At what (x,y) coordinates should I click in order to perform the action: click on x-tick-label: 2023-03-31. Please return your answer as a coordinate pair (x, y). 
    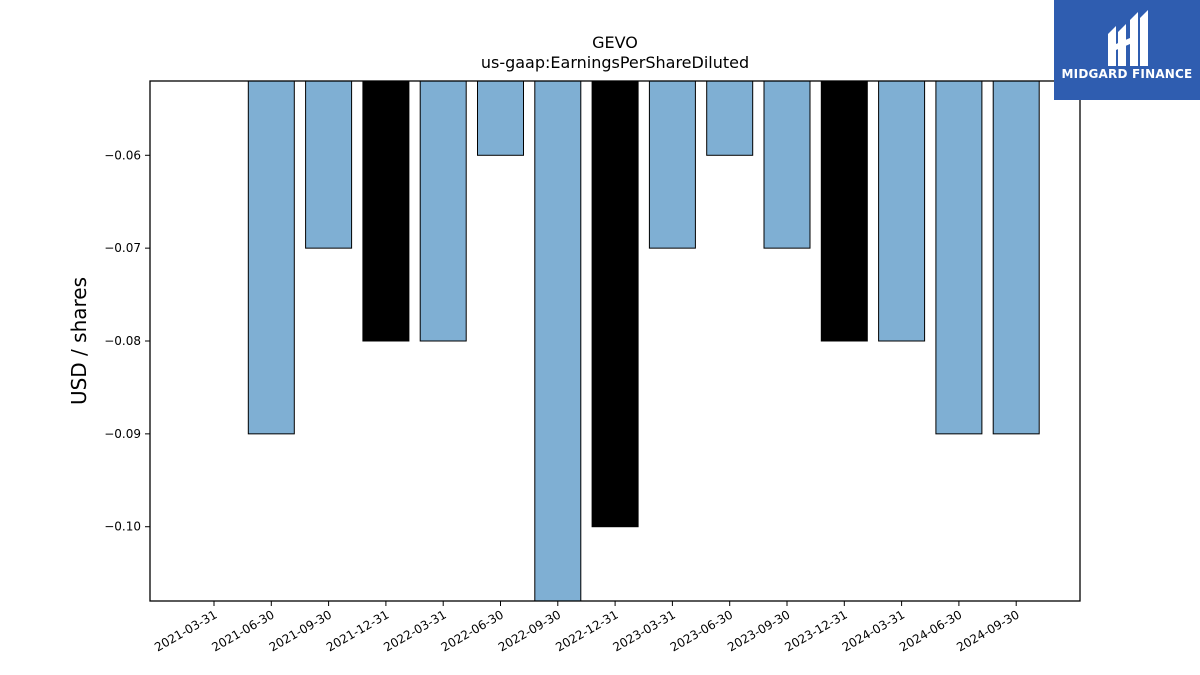
    Looking at the image, I should click on (643, 630).